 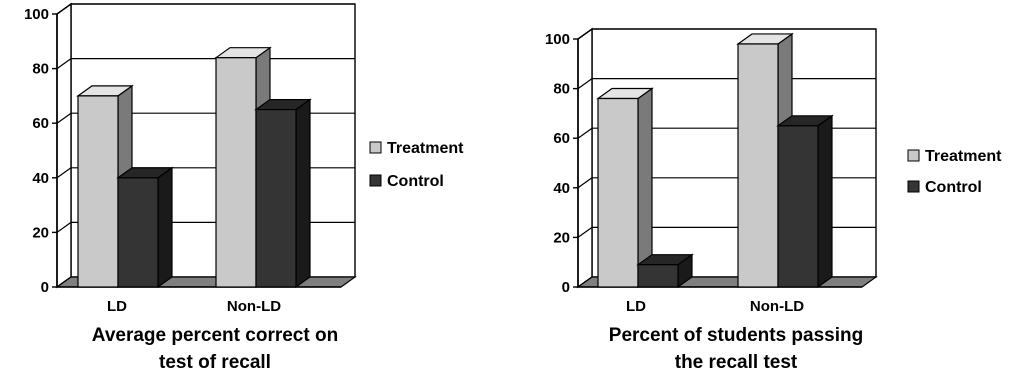 I want to click on chart-title-line: Percent of students passing, so click(x=736, y=335).